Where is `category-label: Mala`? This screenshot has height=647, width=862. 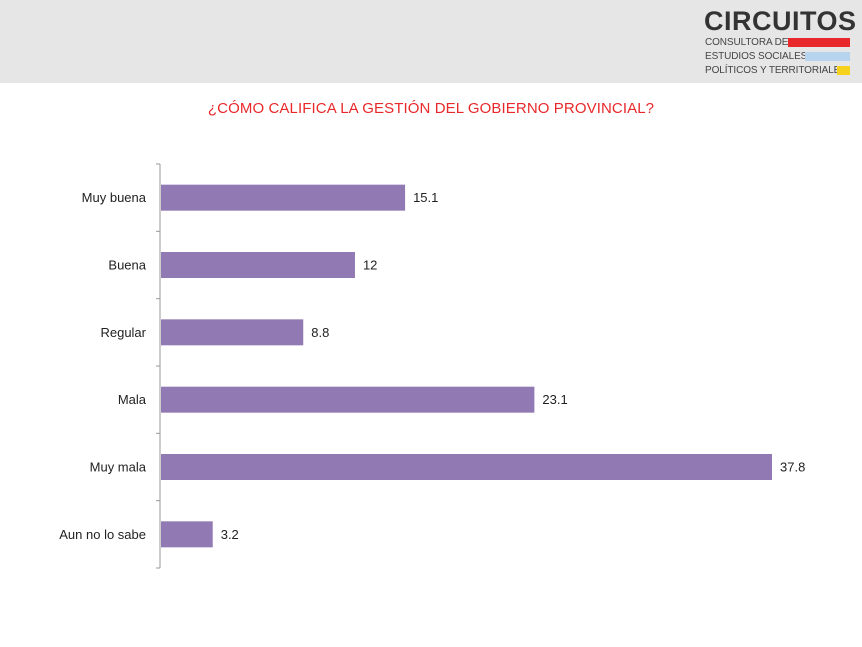
category-label: Mala is located at coordinates (132, 399).